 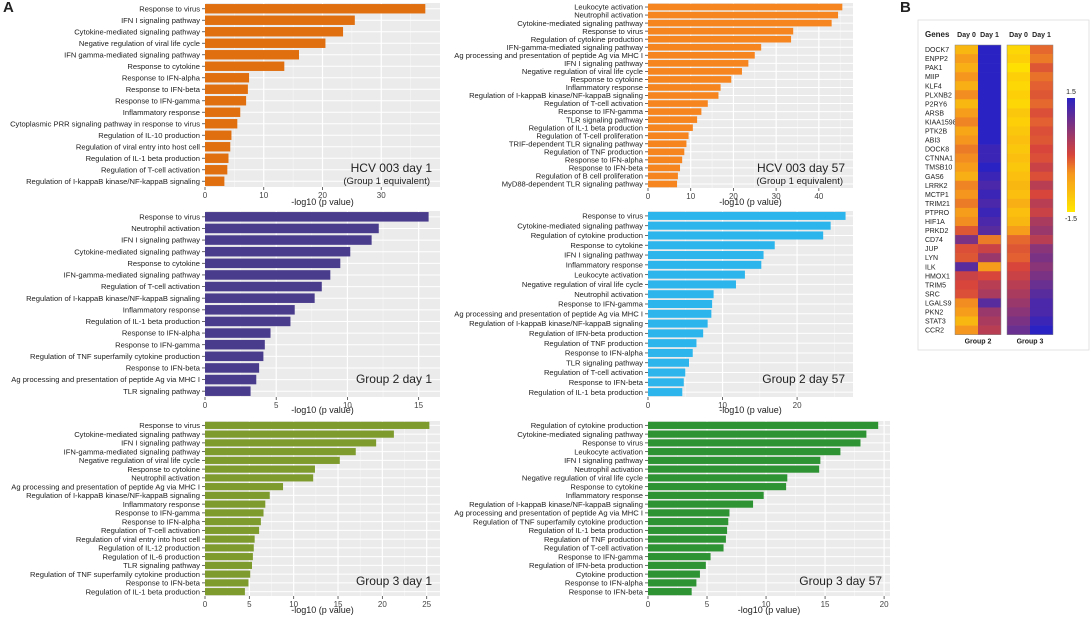 What do you see at coordinates (132, 54) in the screenshot?
I see `category-label: IFN gamma-mediated signaling pathway` at bounding box center [132, 54].